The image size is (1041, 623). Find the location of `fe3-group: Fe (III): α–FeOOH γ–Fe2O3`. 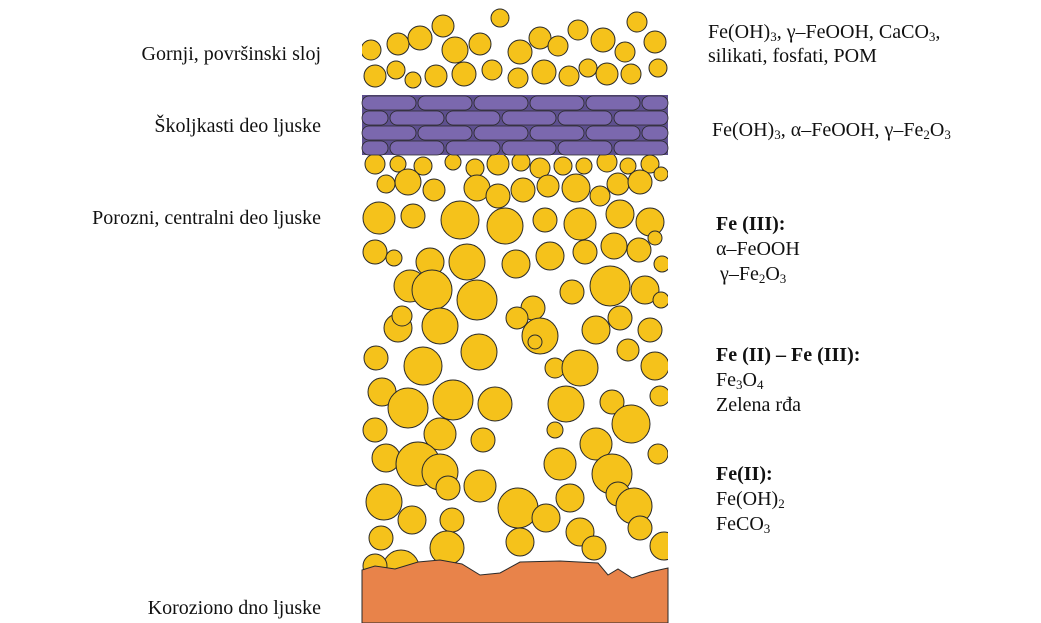

fe3-group: Fe (III): α–FeOOH γ–Fe2O3 is located at coordinates (758, 249).